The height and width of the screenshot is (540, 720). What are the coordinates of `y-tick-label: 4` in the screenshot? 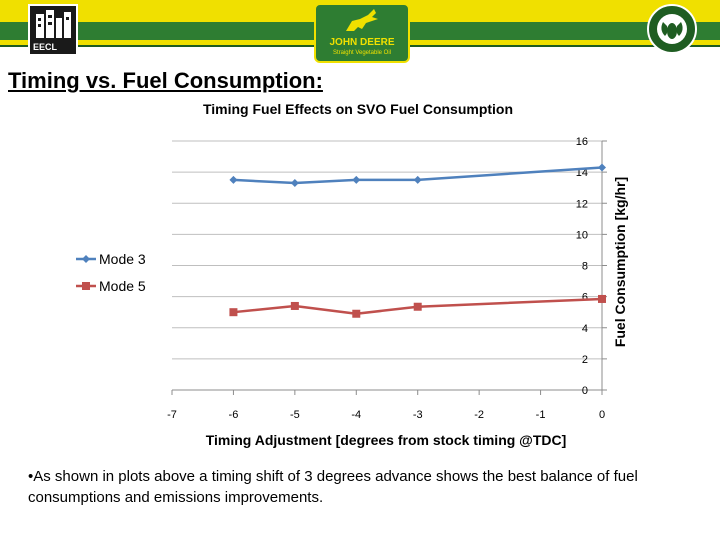 It's located at (585, 329).